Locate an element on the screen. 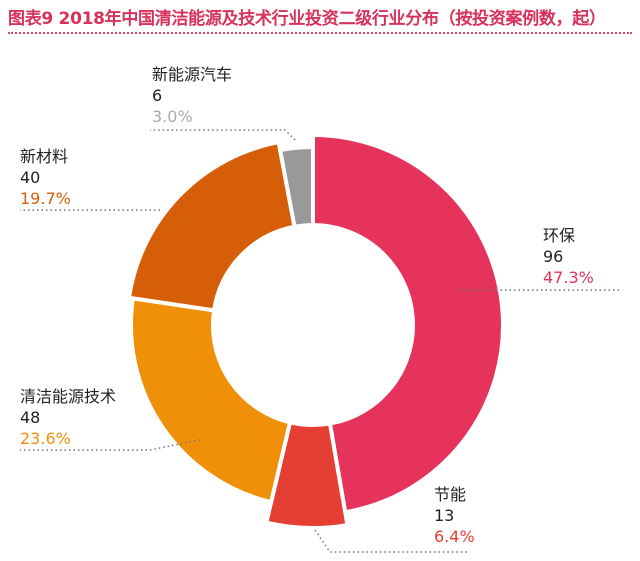 The image size is (640, 561). slice-percent: 47.3% is located at coordinates (568, 277).